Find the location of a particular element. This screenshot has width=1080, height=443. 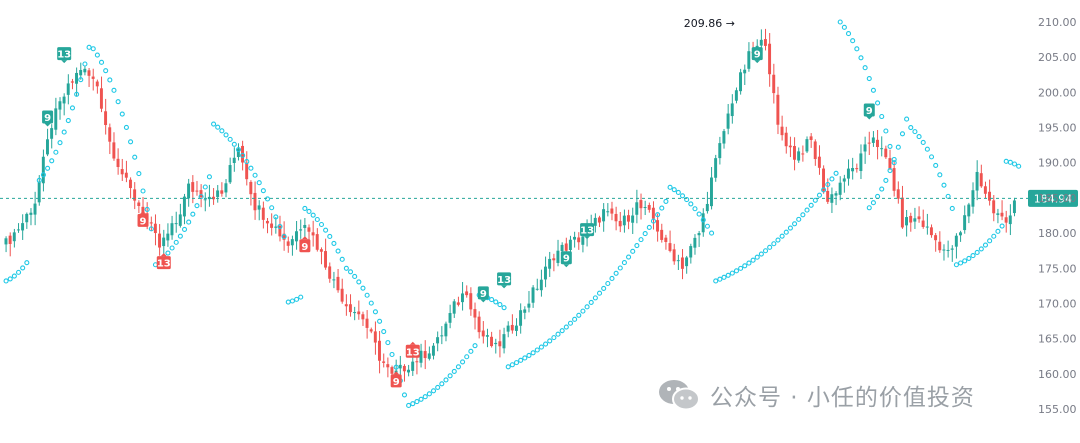

y-tick-label: 210.00 is located at coordinates (1057, 22).